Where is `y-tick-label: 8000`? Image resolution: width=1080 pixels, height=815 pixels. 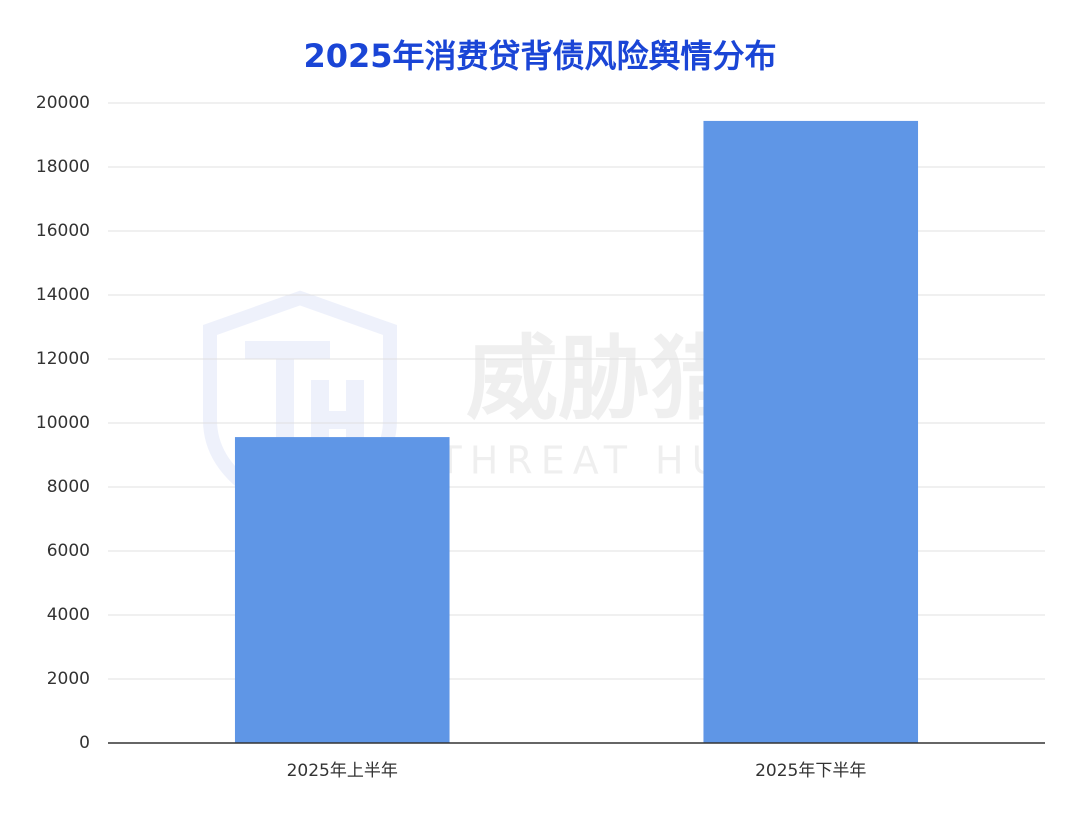 y-tick-label: 8000 is located at coordinates (68, 487).